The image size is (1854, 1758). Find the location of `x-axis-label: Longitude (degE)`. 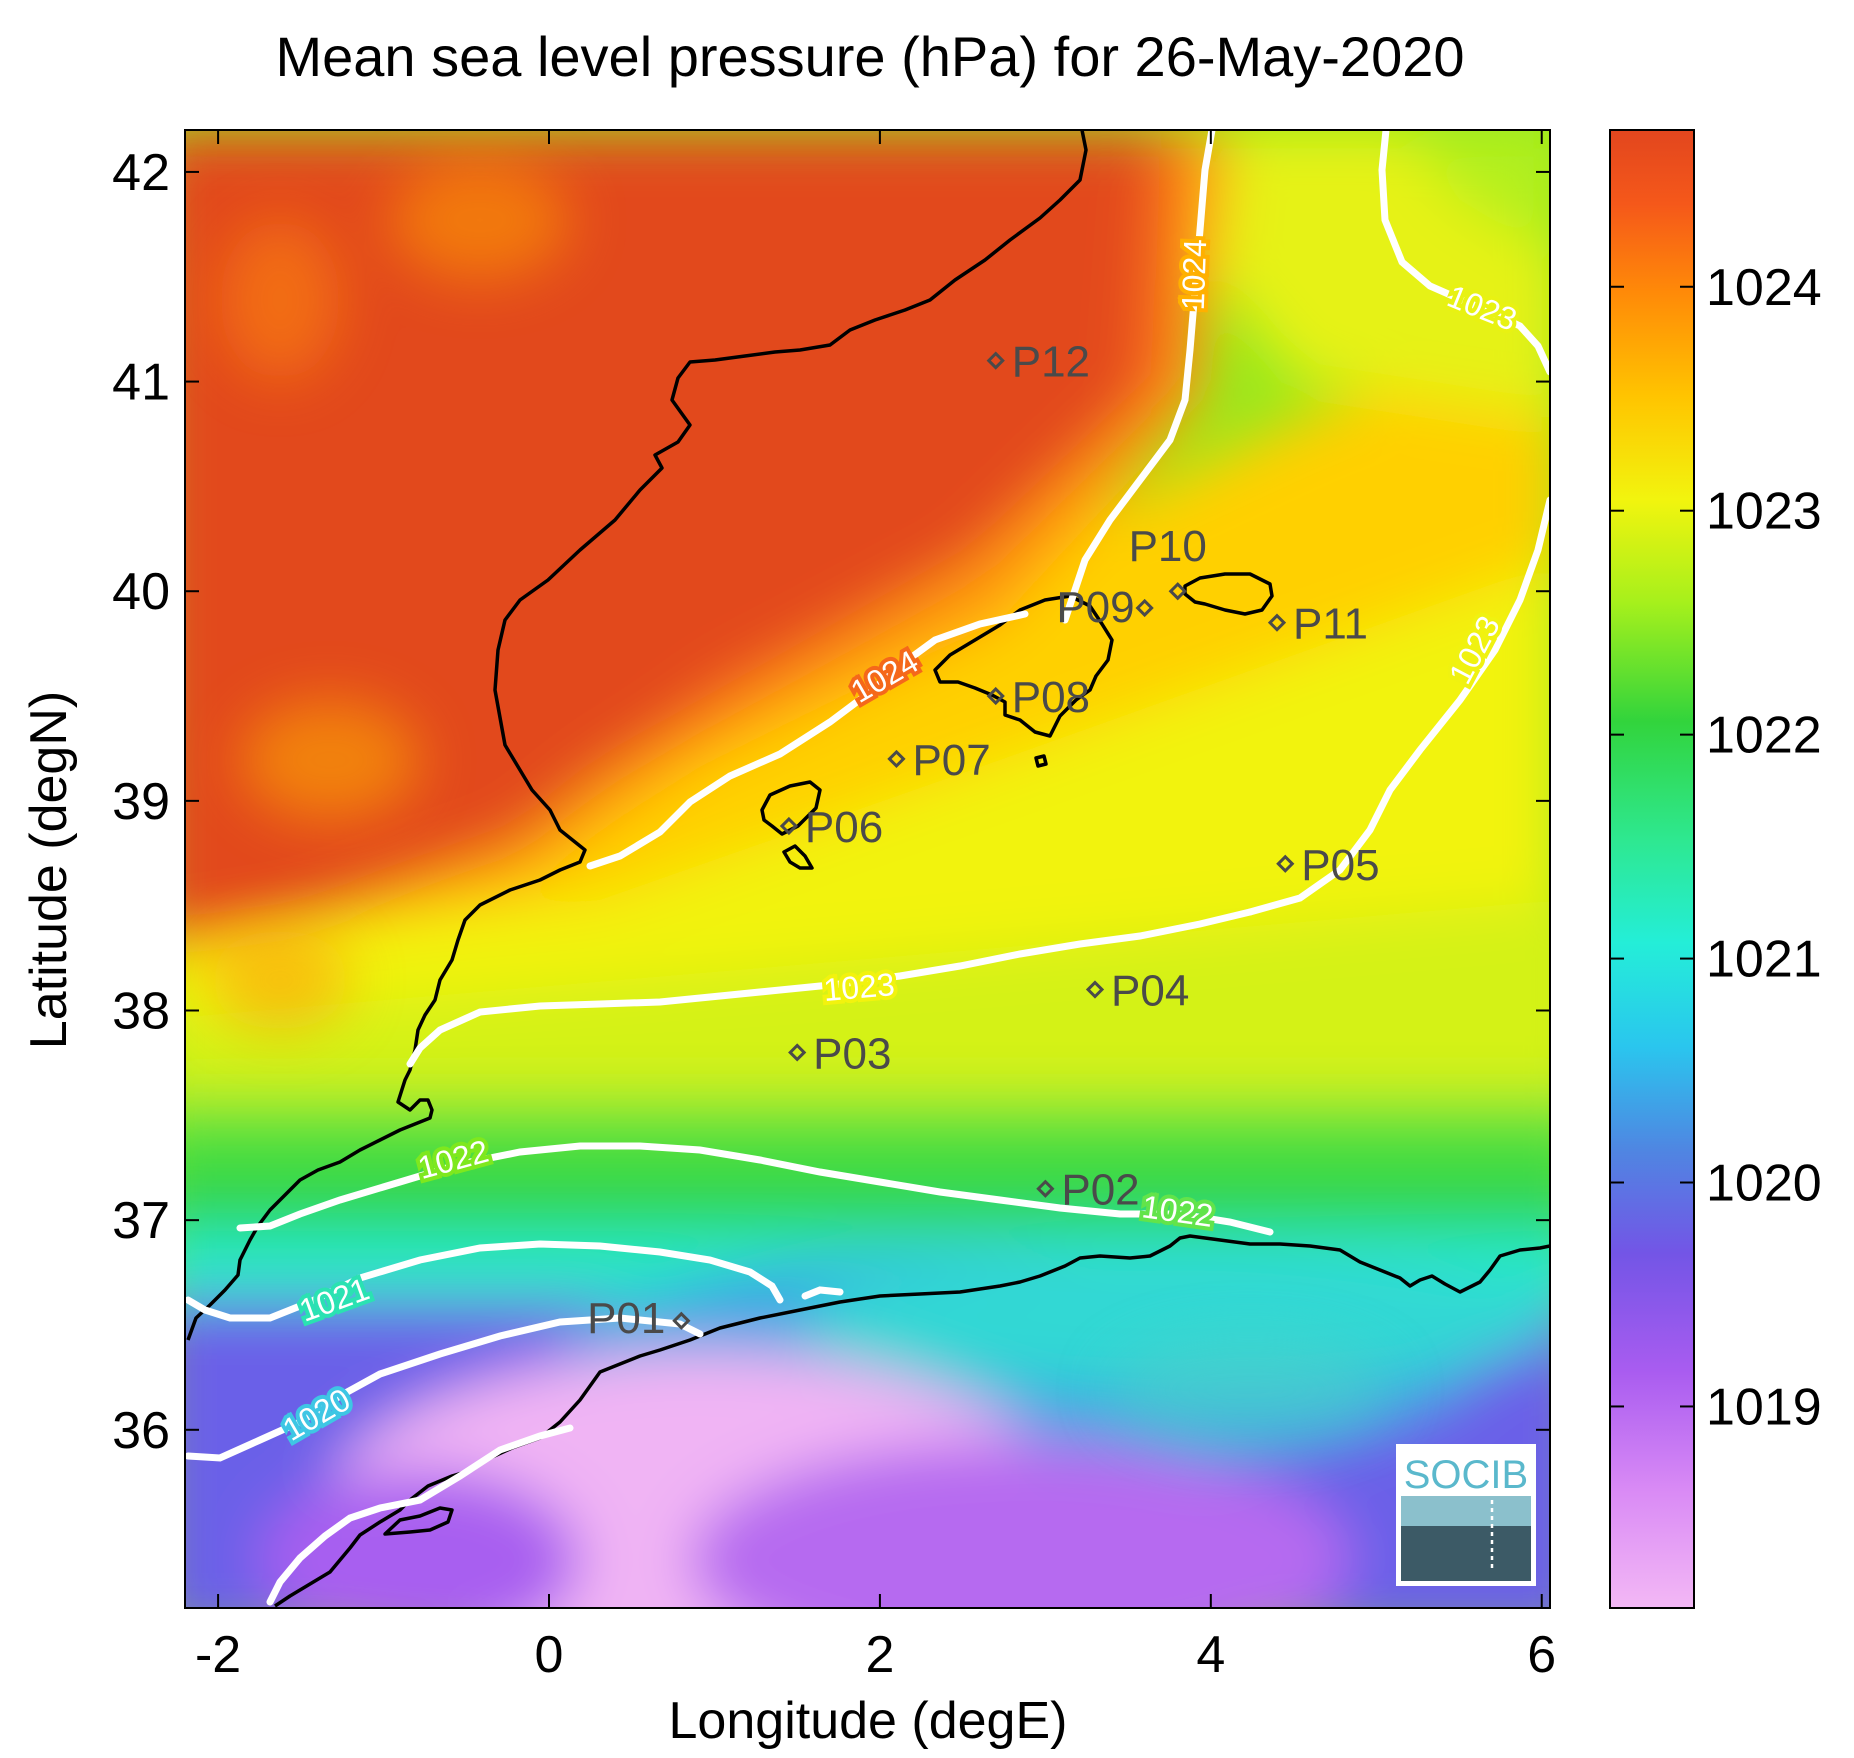

x-axis-label: Longitude (degE) is located at coordinates (868, 1721).